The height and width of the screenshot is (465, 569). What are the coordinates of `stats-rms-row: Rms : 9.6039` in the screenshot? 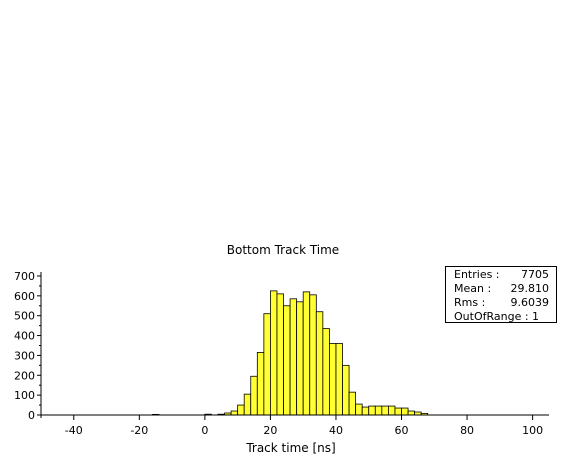 It's located at (501, 303).